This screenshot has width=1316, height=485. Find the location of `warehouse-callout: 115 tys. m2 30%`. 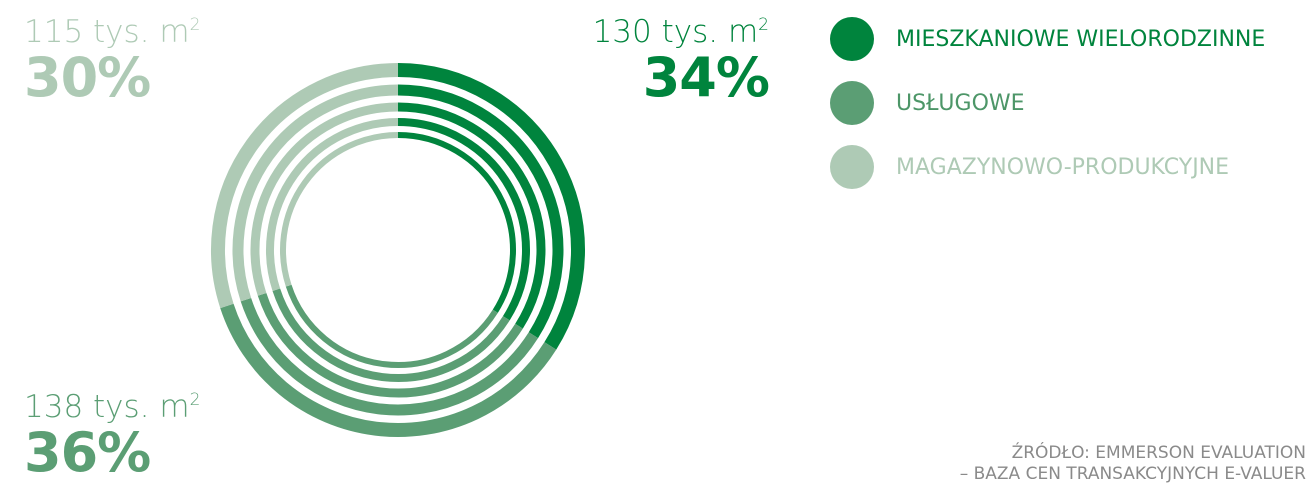

warehouse-callout: 115 tys. m2 30% is located at coordinates (112, 61).